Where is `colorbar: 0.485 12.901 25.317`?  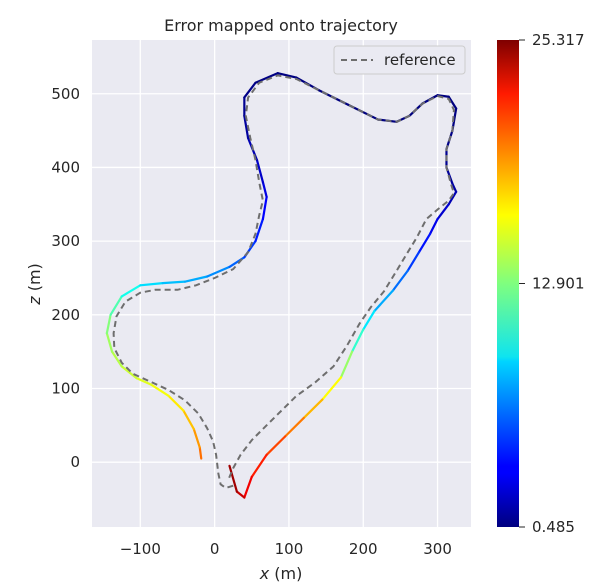
colorbar: 0.485 12.901 25.317 is located at coordinates (541, 283).